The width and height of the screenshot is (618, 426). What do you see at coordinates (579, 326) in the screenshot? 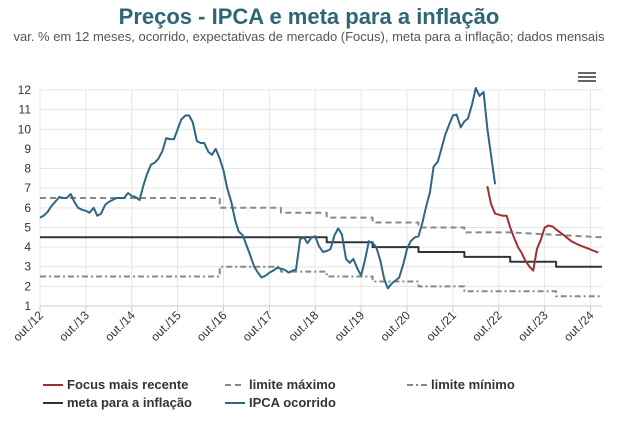
I see `x-tick-label: out./24` at bounding box center [579, 326].